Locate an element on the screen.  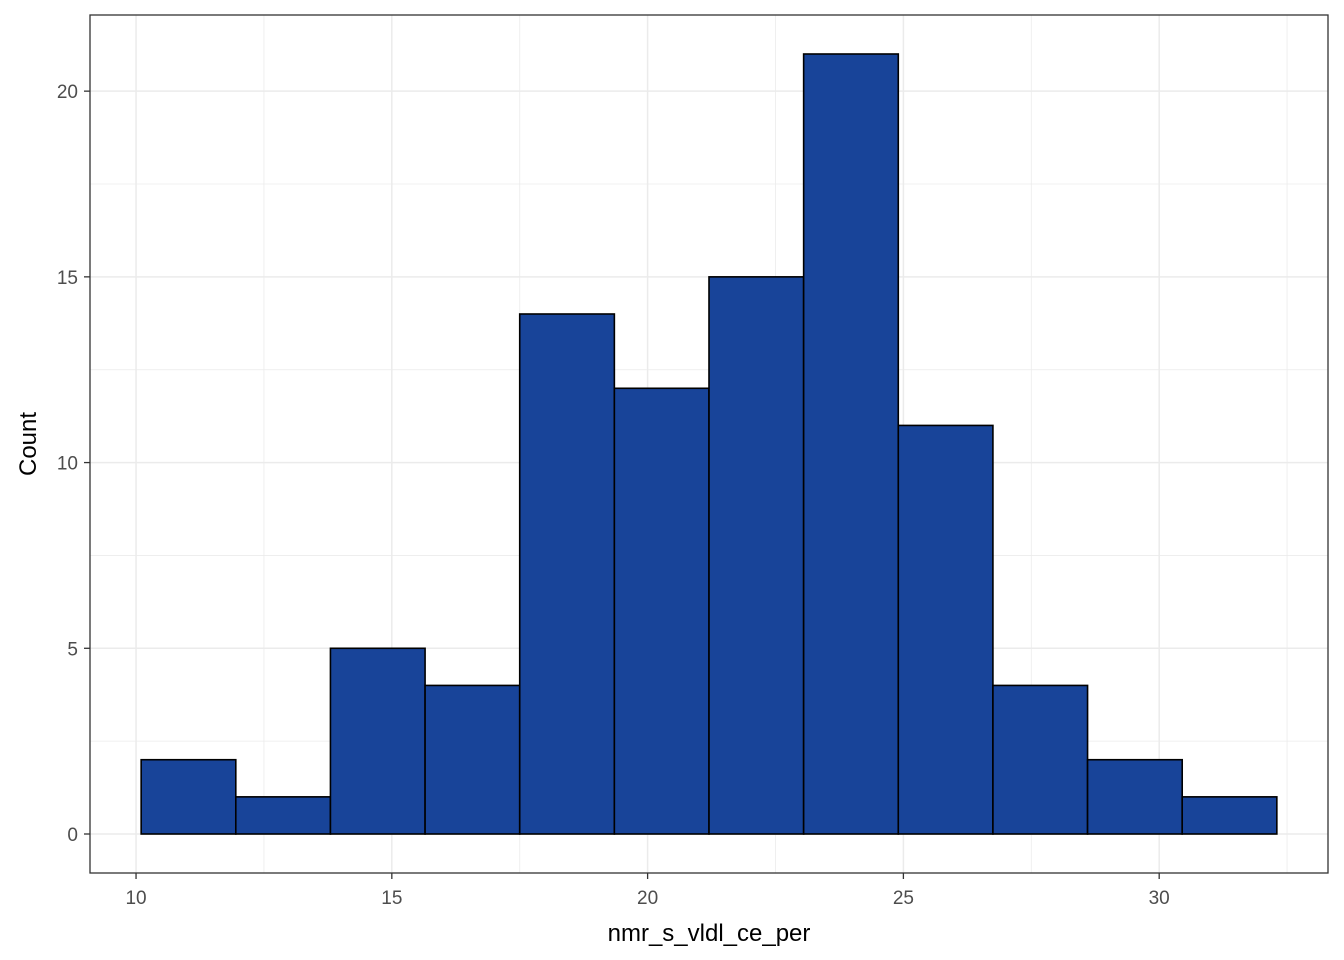
y-tick-label: 5 is located at coordinates (72, 649).